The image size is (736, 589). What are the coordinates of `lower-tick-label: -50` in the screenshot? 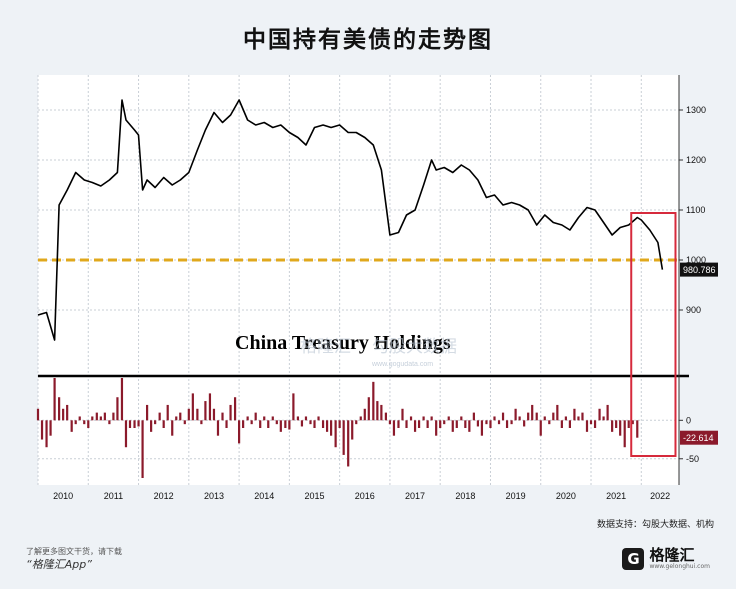 It's located at (692, 459).